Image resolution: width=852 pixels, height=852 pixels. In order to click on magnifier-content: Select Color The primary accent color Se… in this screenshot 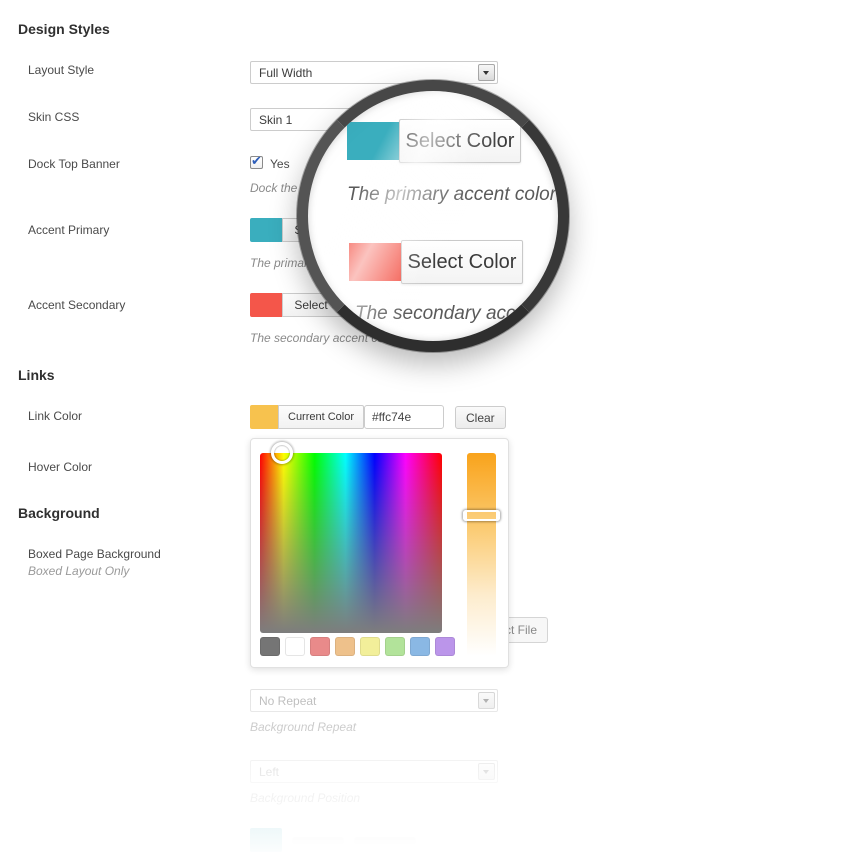, I will do `click(433, 216)`.